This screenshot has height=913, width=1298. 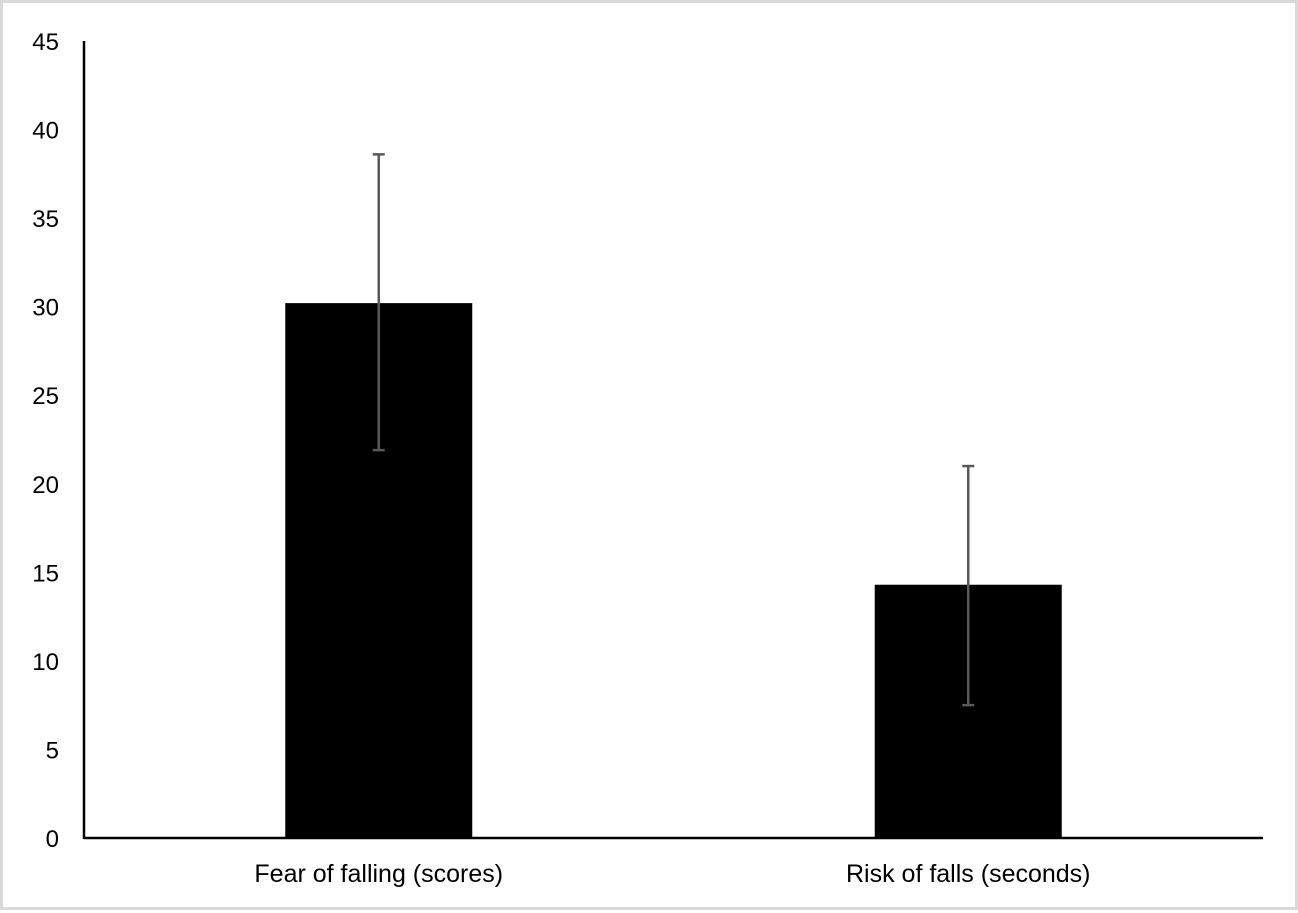 What do you see at coordinates (52, 750) in the screenshot?
I see `y-tick-label-5: 5` at bounding box center [52, 750].